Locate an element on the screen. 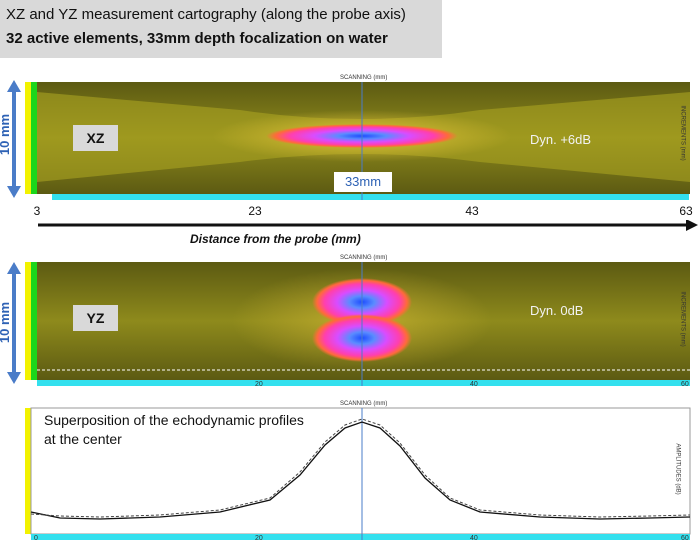 This screenshot has width=700, height=547. distance-tick-3: 3 is located at coordinates (37, 211).